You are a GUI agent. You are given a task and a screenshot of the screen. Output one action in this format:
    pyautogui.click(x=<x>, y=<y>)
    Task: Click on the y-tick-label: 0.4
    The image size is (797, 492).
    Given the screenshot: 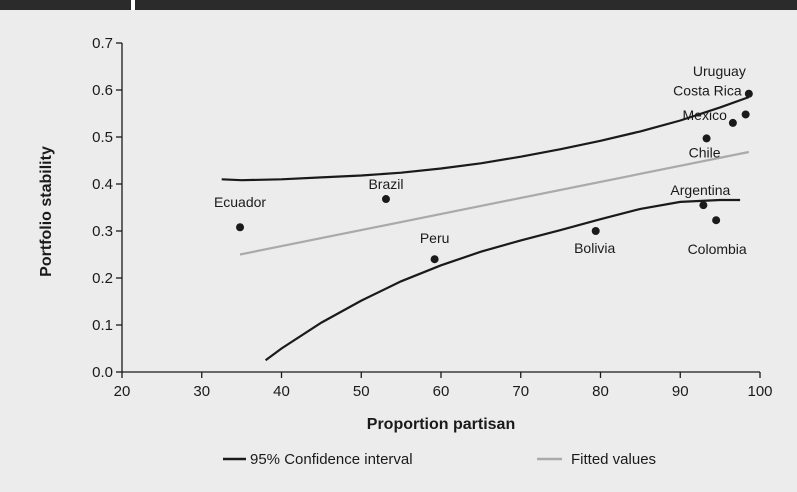 What is the action you would take?
    pyautogui.click(x=102, y=184)
    